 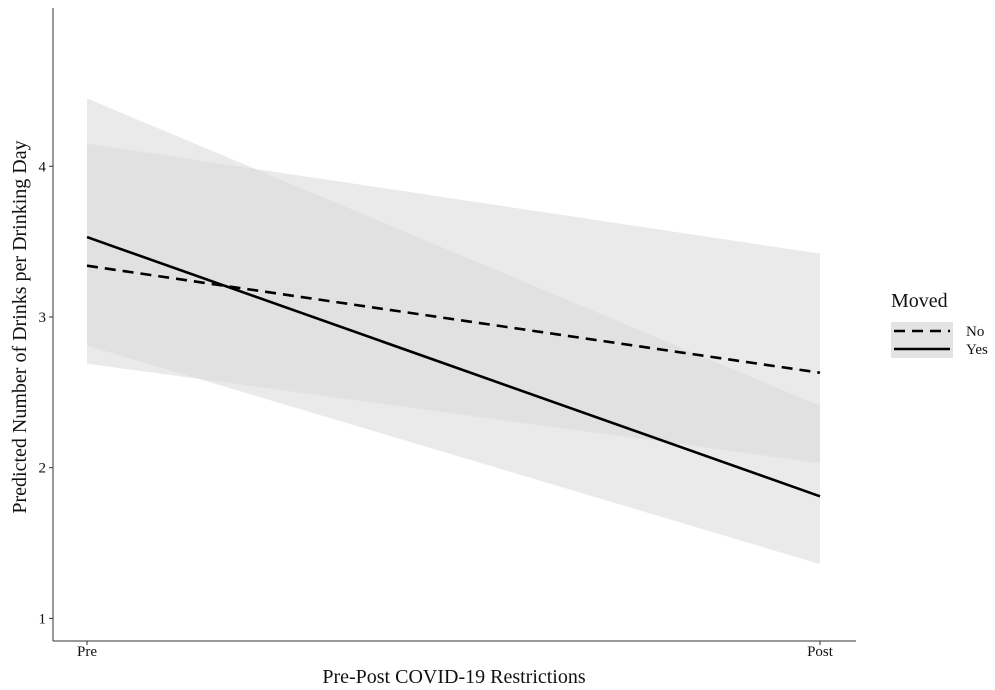 What do you see at coordinates (975, 332) in the screenshot?
I see `legend-label-no: No` at bounding box center [975, 332].